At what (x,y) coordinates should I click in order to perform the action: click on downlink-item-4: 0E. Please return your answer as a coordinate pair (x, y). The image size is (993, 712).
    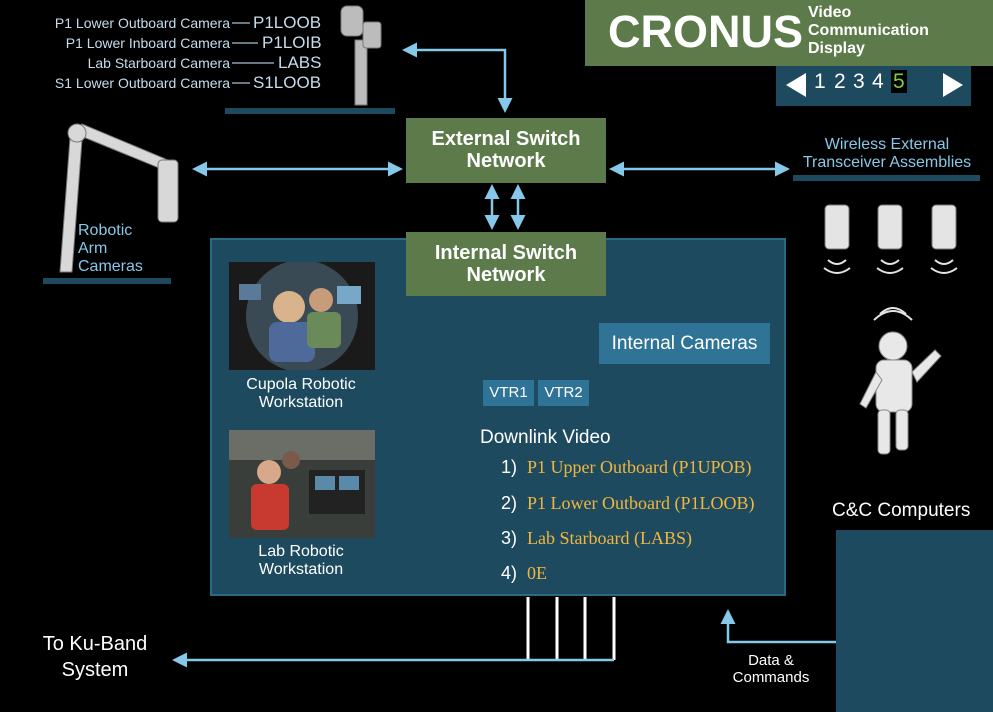
    Looking at the image, I should click on (537, 573).